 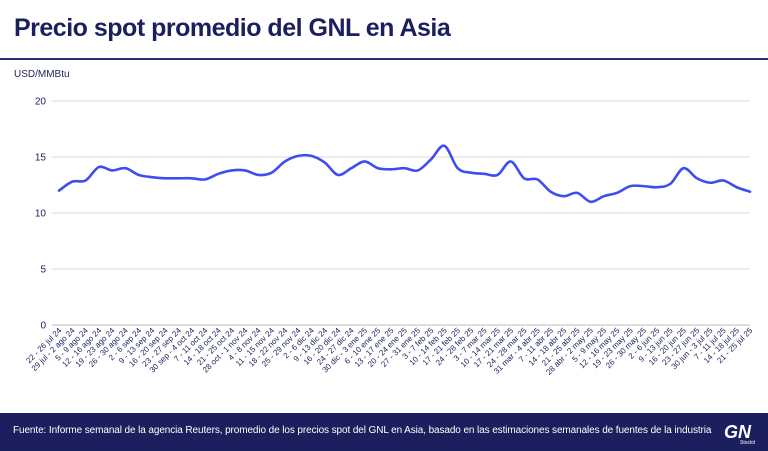 I want to click on series-line, so click(x=404, y=174).